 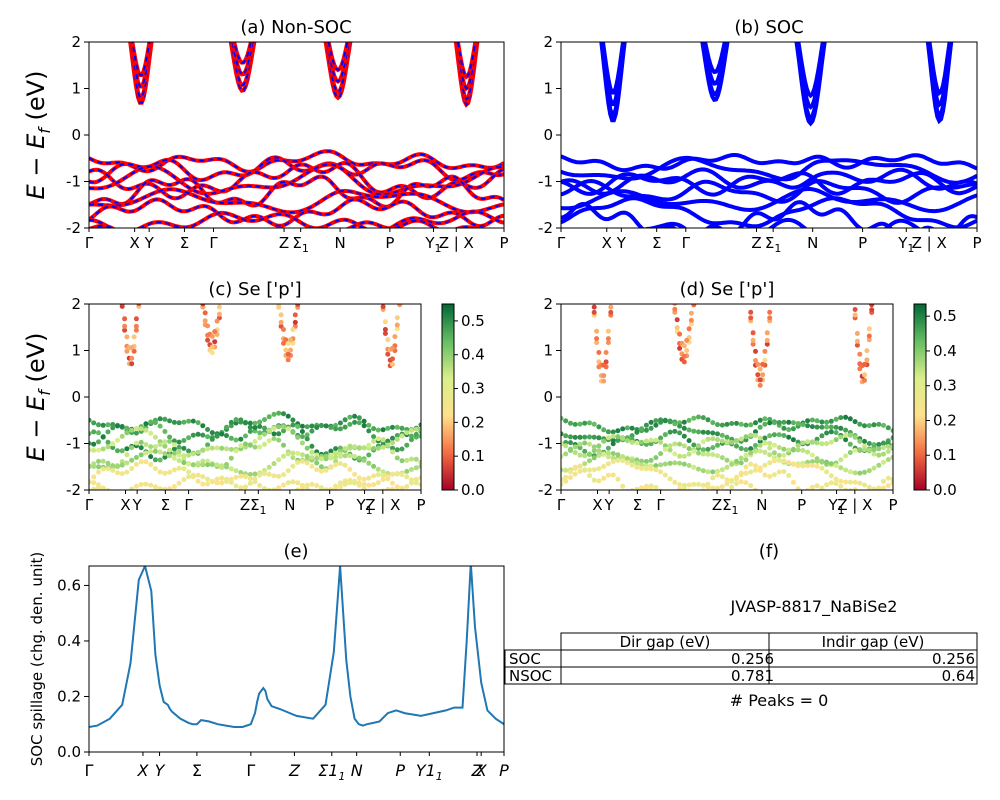 I want to click on ylabel-row2: E − Ef (eV), so click(x=38, y=397).